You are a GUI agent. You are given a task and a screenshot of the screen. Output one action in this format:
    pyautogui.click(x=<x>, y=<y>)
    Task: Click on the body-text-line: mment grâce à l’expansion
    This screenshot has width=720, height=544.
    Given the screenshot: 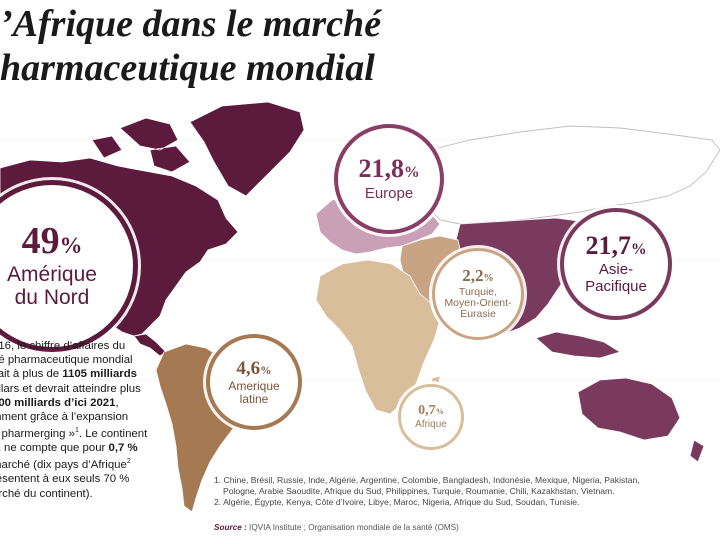 What is the action you would take?
    pyautogui.click(x=89, y=417)
    